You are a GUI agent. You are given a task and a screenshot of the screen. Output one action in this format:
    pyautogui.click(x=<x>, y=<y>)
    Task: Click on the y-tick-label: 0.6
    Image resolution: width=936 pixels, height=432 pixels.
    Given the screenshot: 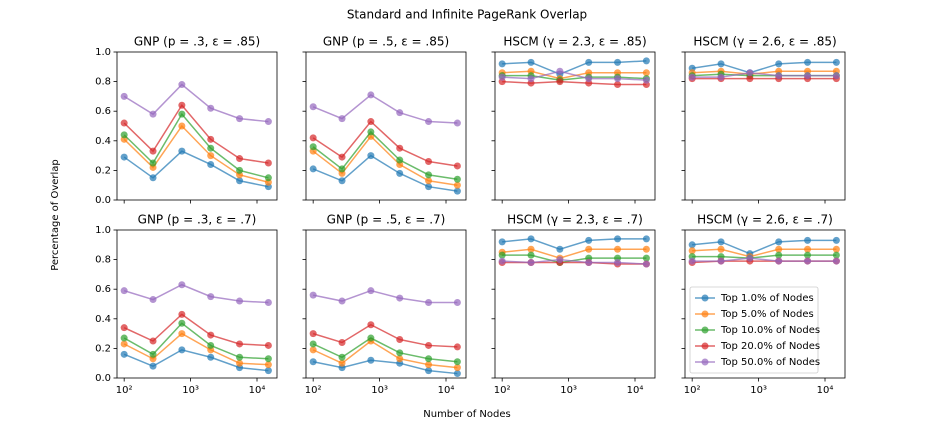 What is the action you would take?
    pyautogui.click(x=103, y=289)
    